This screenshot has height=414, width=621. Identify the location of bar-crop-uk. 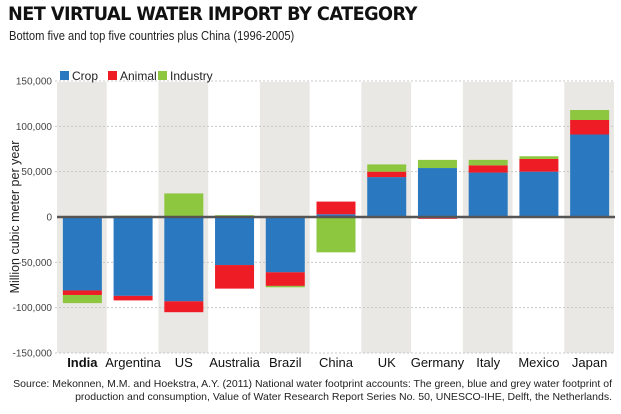
(387, 197).